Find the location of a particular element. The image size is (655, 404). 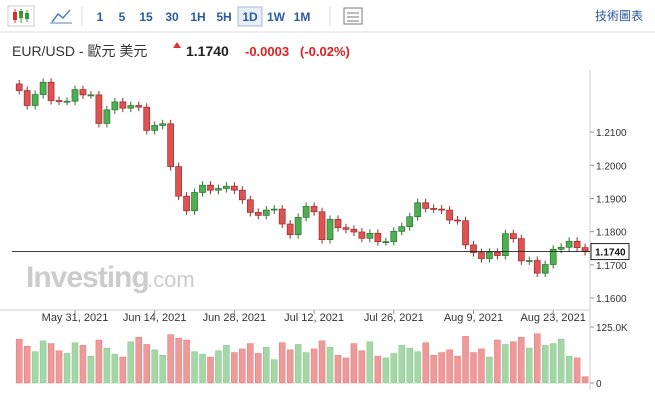

interval-selected is located at coordinates (250, 16).